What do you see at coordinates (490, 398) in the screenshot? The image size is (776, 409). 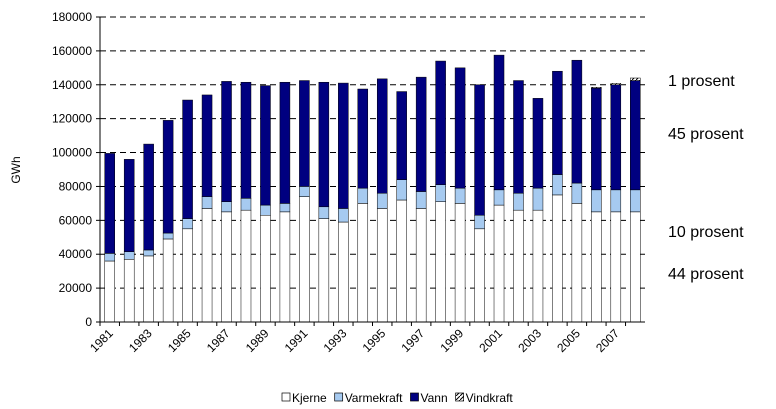 I see `legend-label: Vindkraft` at bounding box center [490, 398].